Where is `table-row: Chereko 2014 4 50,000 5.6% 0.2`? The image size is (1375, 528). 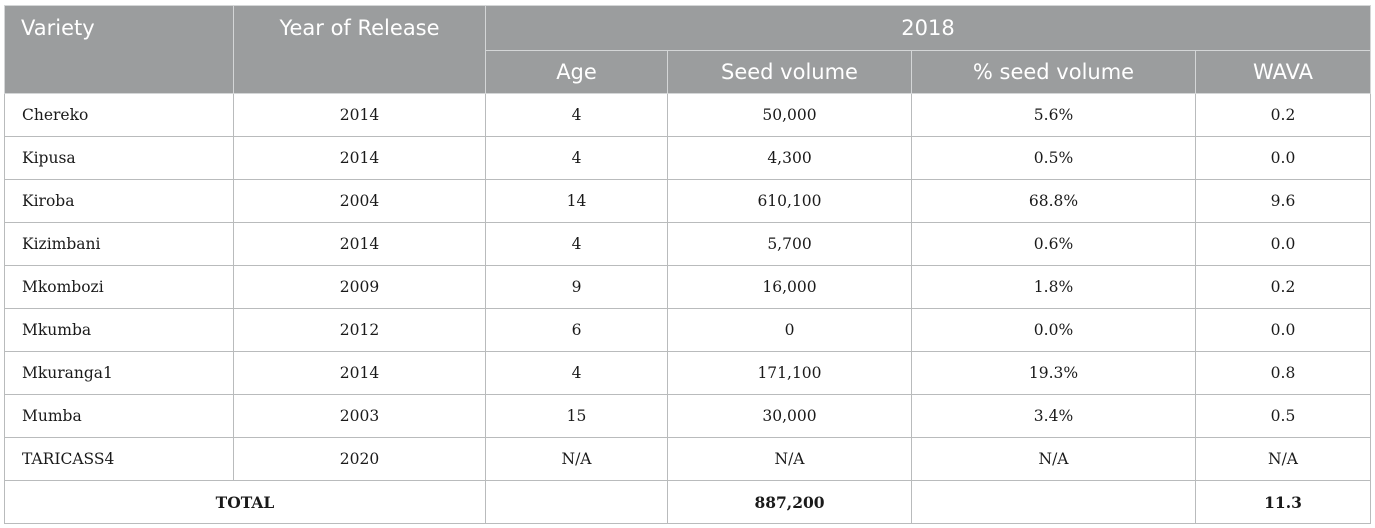
table-row: Chereko 2014 4 50,000 5.6% 0.2 is located at coordinates (688, 115).